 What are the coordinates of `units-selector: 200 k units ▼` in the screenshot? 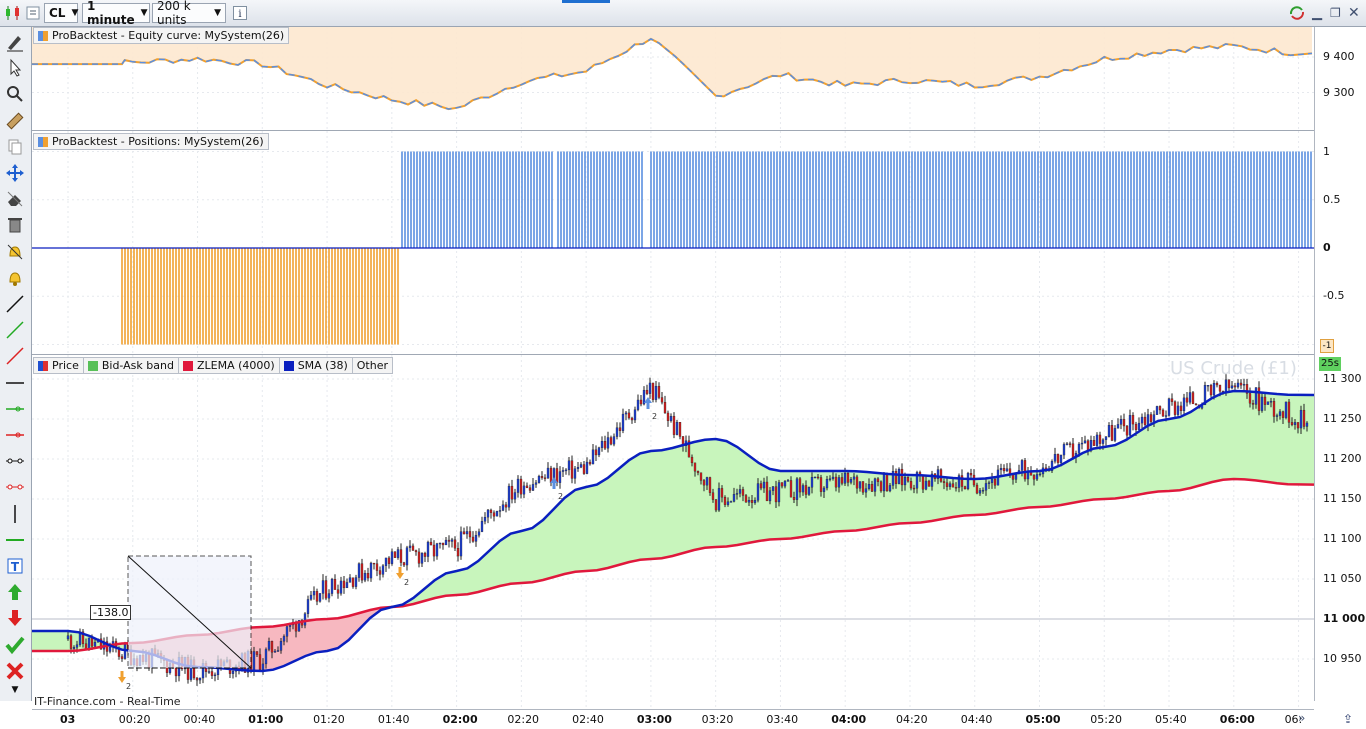 It's located at (189, 13).